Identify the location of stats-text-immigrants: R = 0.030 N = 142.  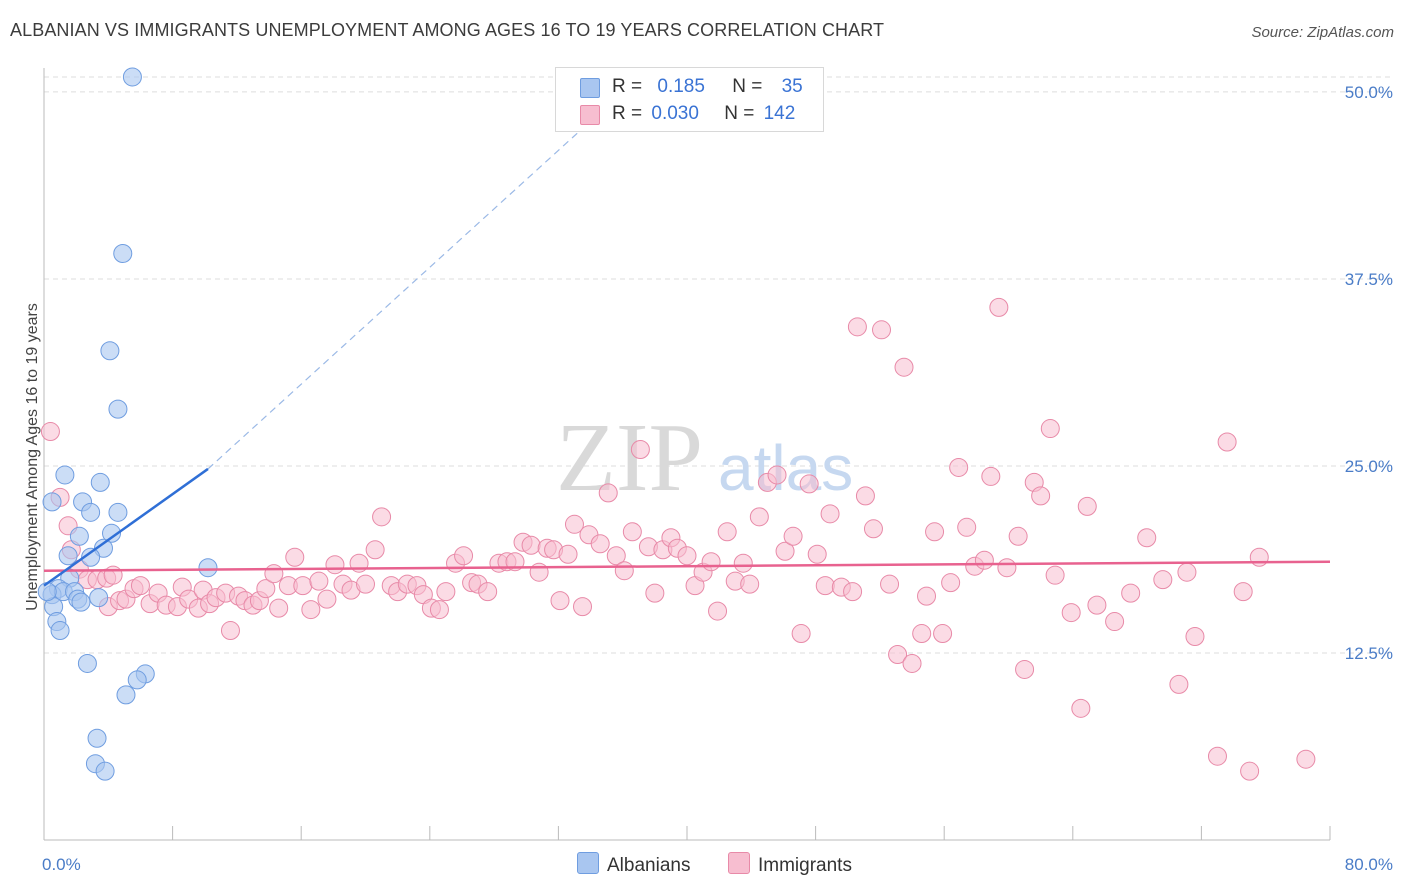
(703, 114).